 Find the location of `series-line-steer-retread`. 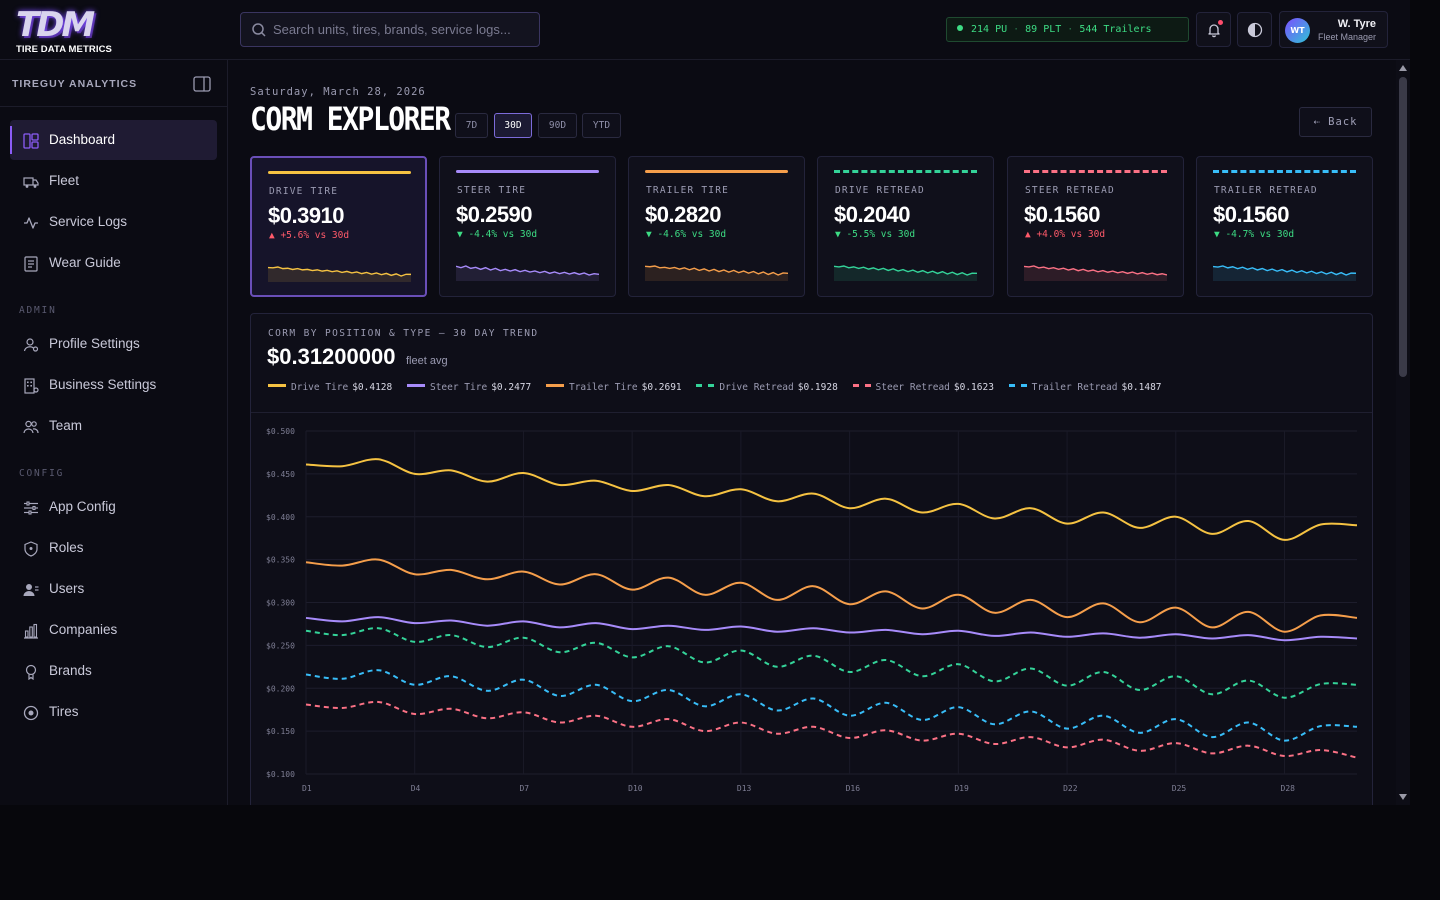

series-line-steer-retread is located at coordinates (831, 729).